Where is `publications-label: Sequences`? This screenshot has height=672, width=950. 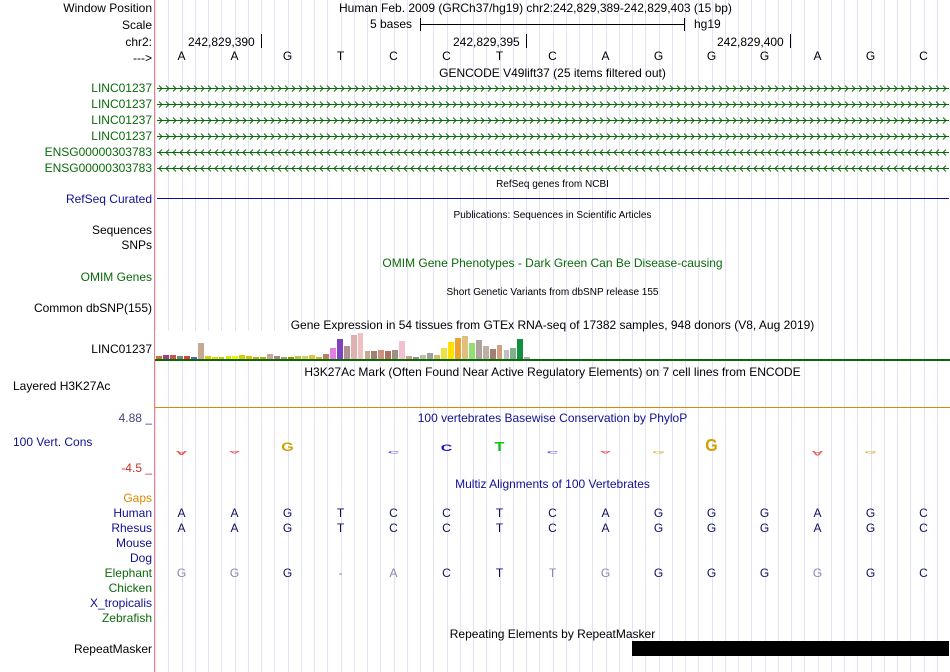
publications-label: Sequences is located at coordinates (121, 230).